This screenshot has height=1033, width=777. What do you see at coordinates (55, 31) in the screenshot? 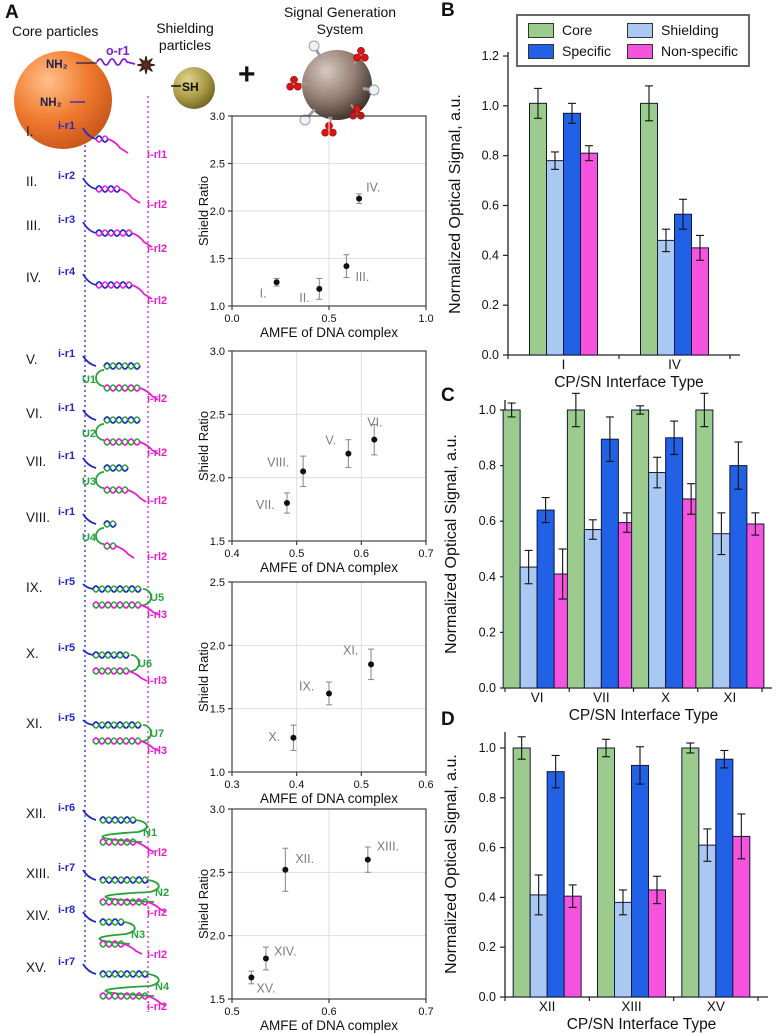
I see `core-particles-caption: Core particles` at bounding box center [55, 31].